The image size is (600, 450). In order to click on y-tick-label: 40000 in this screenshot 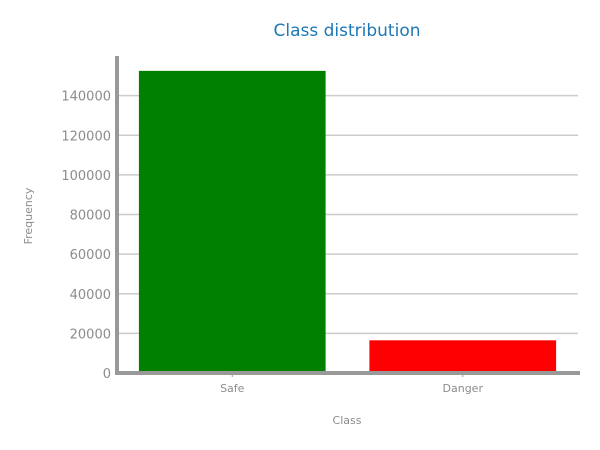, I will do `click(90, 295)`.